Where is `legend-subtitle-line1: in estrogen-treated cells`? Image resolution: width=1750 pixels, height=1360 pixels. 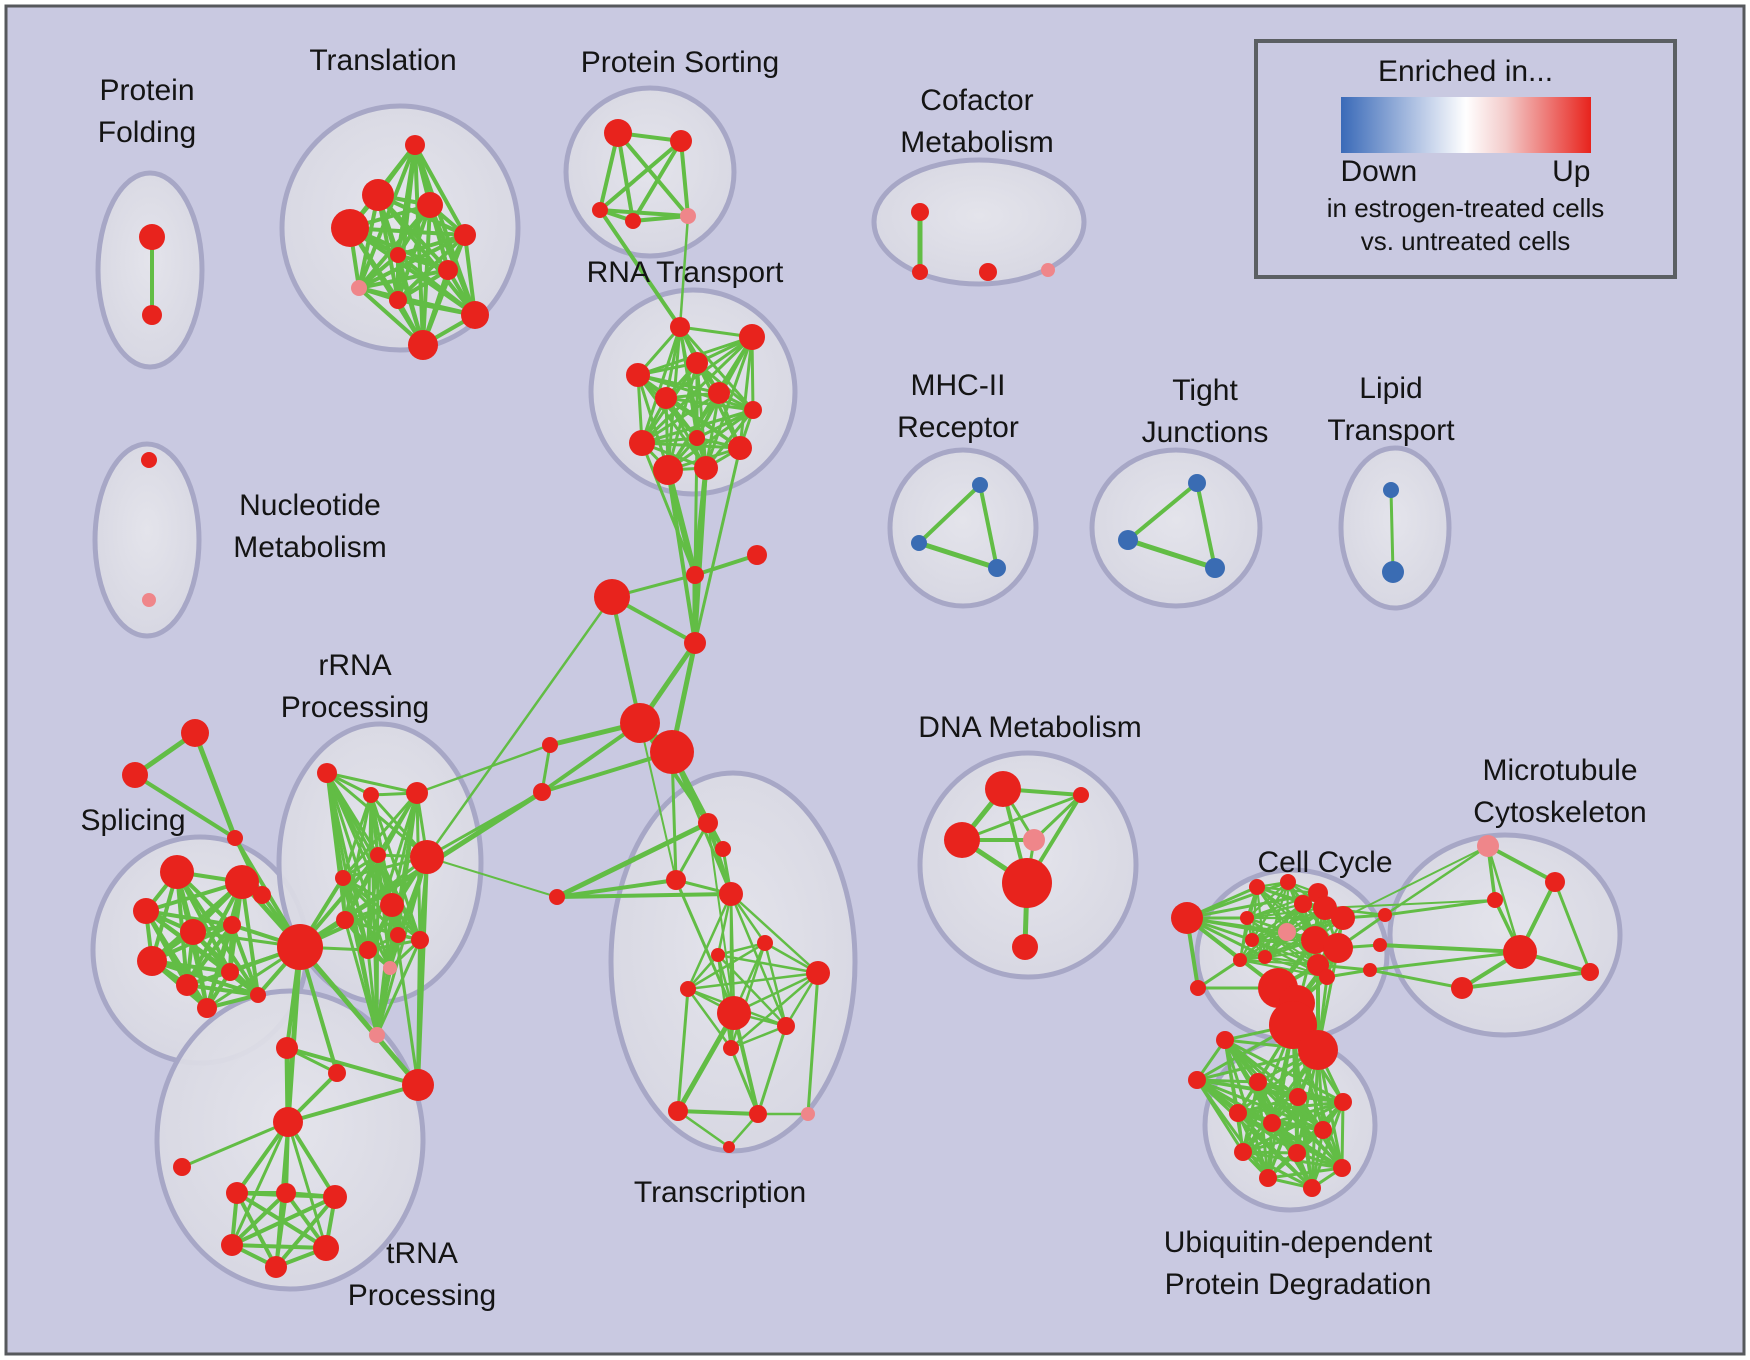
legend-subtitle-line1: in estrogen-treated cells is located at coordinates (1465, 208).